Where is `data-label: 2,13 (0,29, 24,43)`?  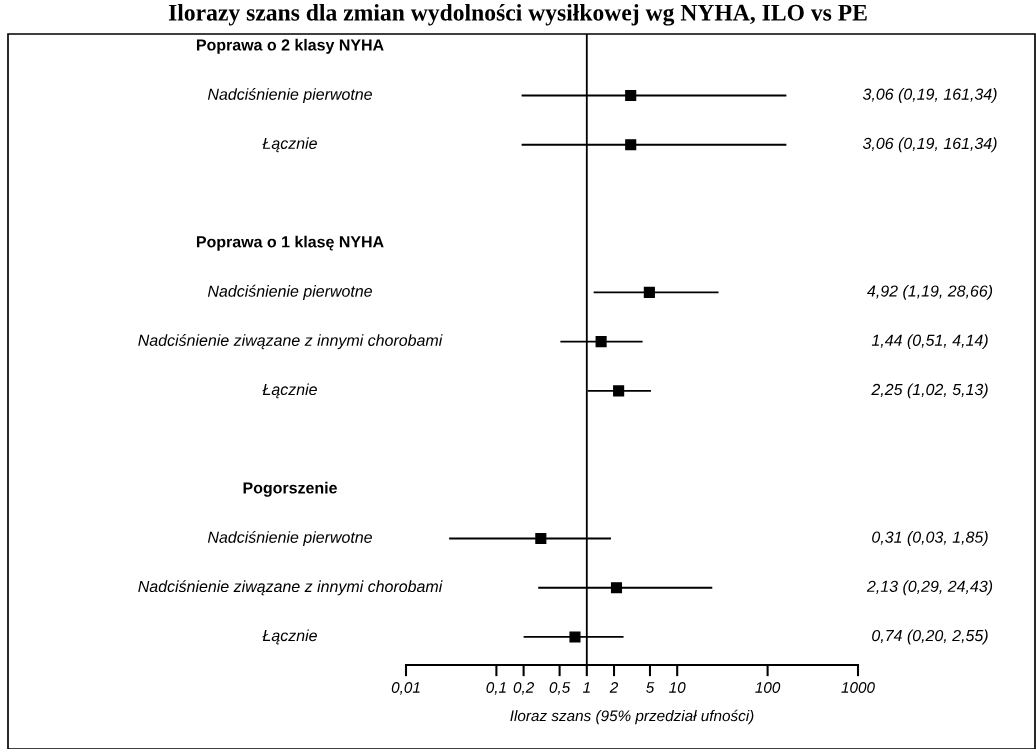 data-label: 2,13 (0,29, 24,43) is located at coordinates (929, 588).